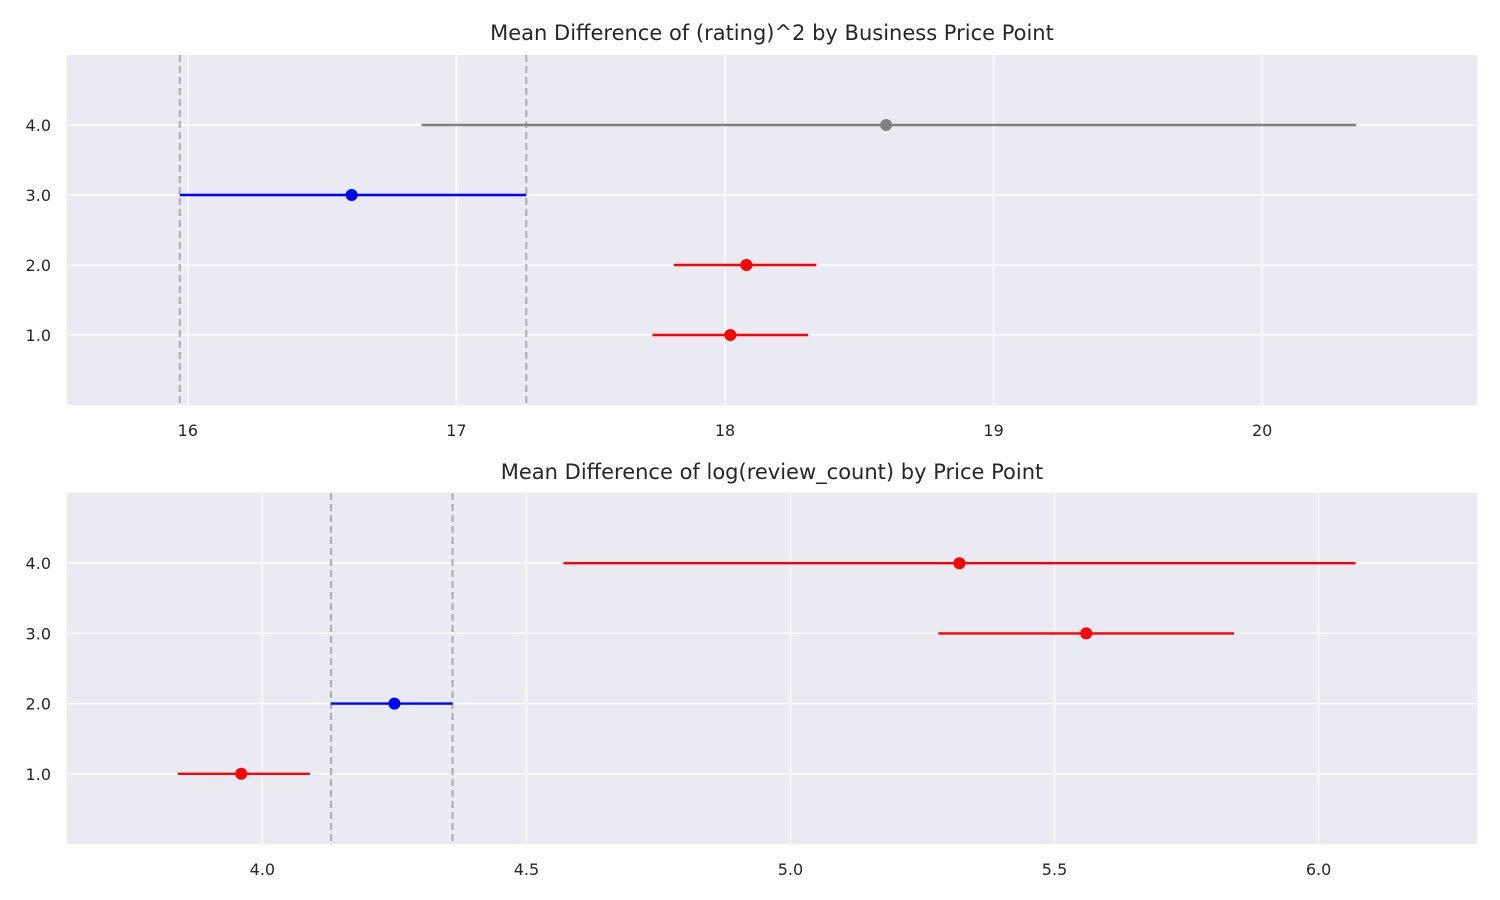 This screenshot has height=900, width=1500. Describe the element at coordinates (1262, 430) in the screenshot. I see `x-tick-label: 20` at that location.